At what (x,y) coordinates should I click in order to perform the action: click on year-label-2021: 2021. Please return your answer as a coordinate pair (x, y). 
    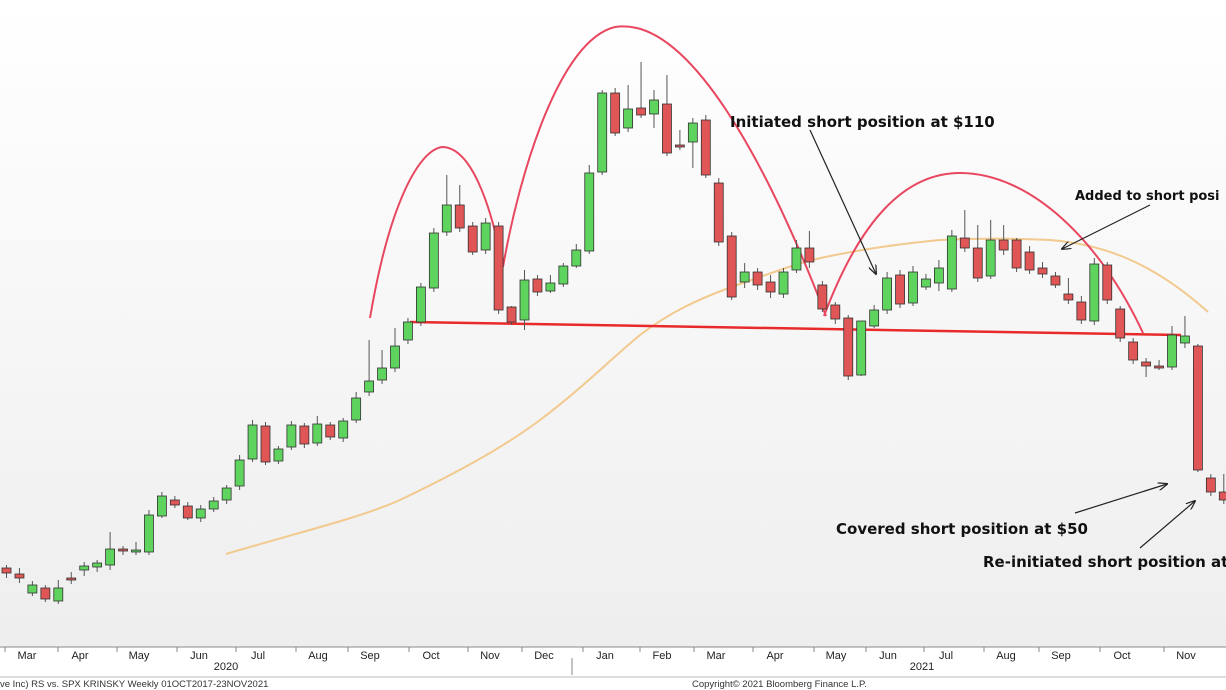
    Looking at the image, I should click on (922, 667).